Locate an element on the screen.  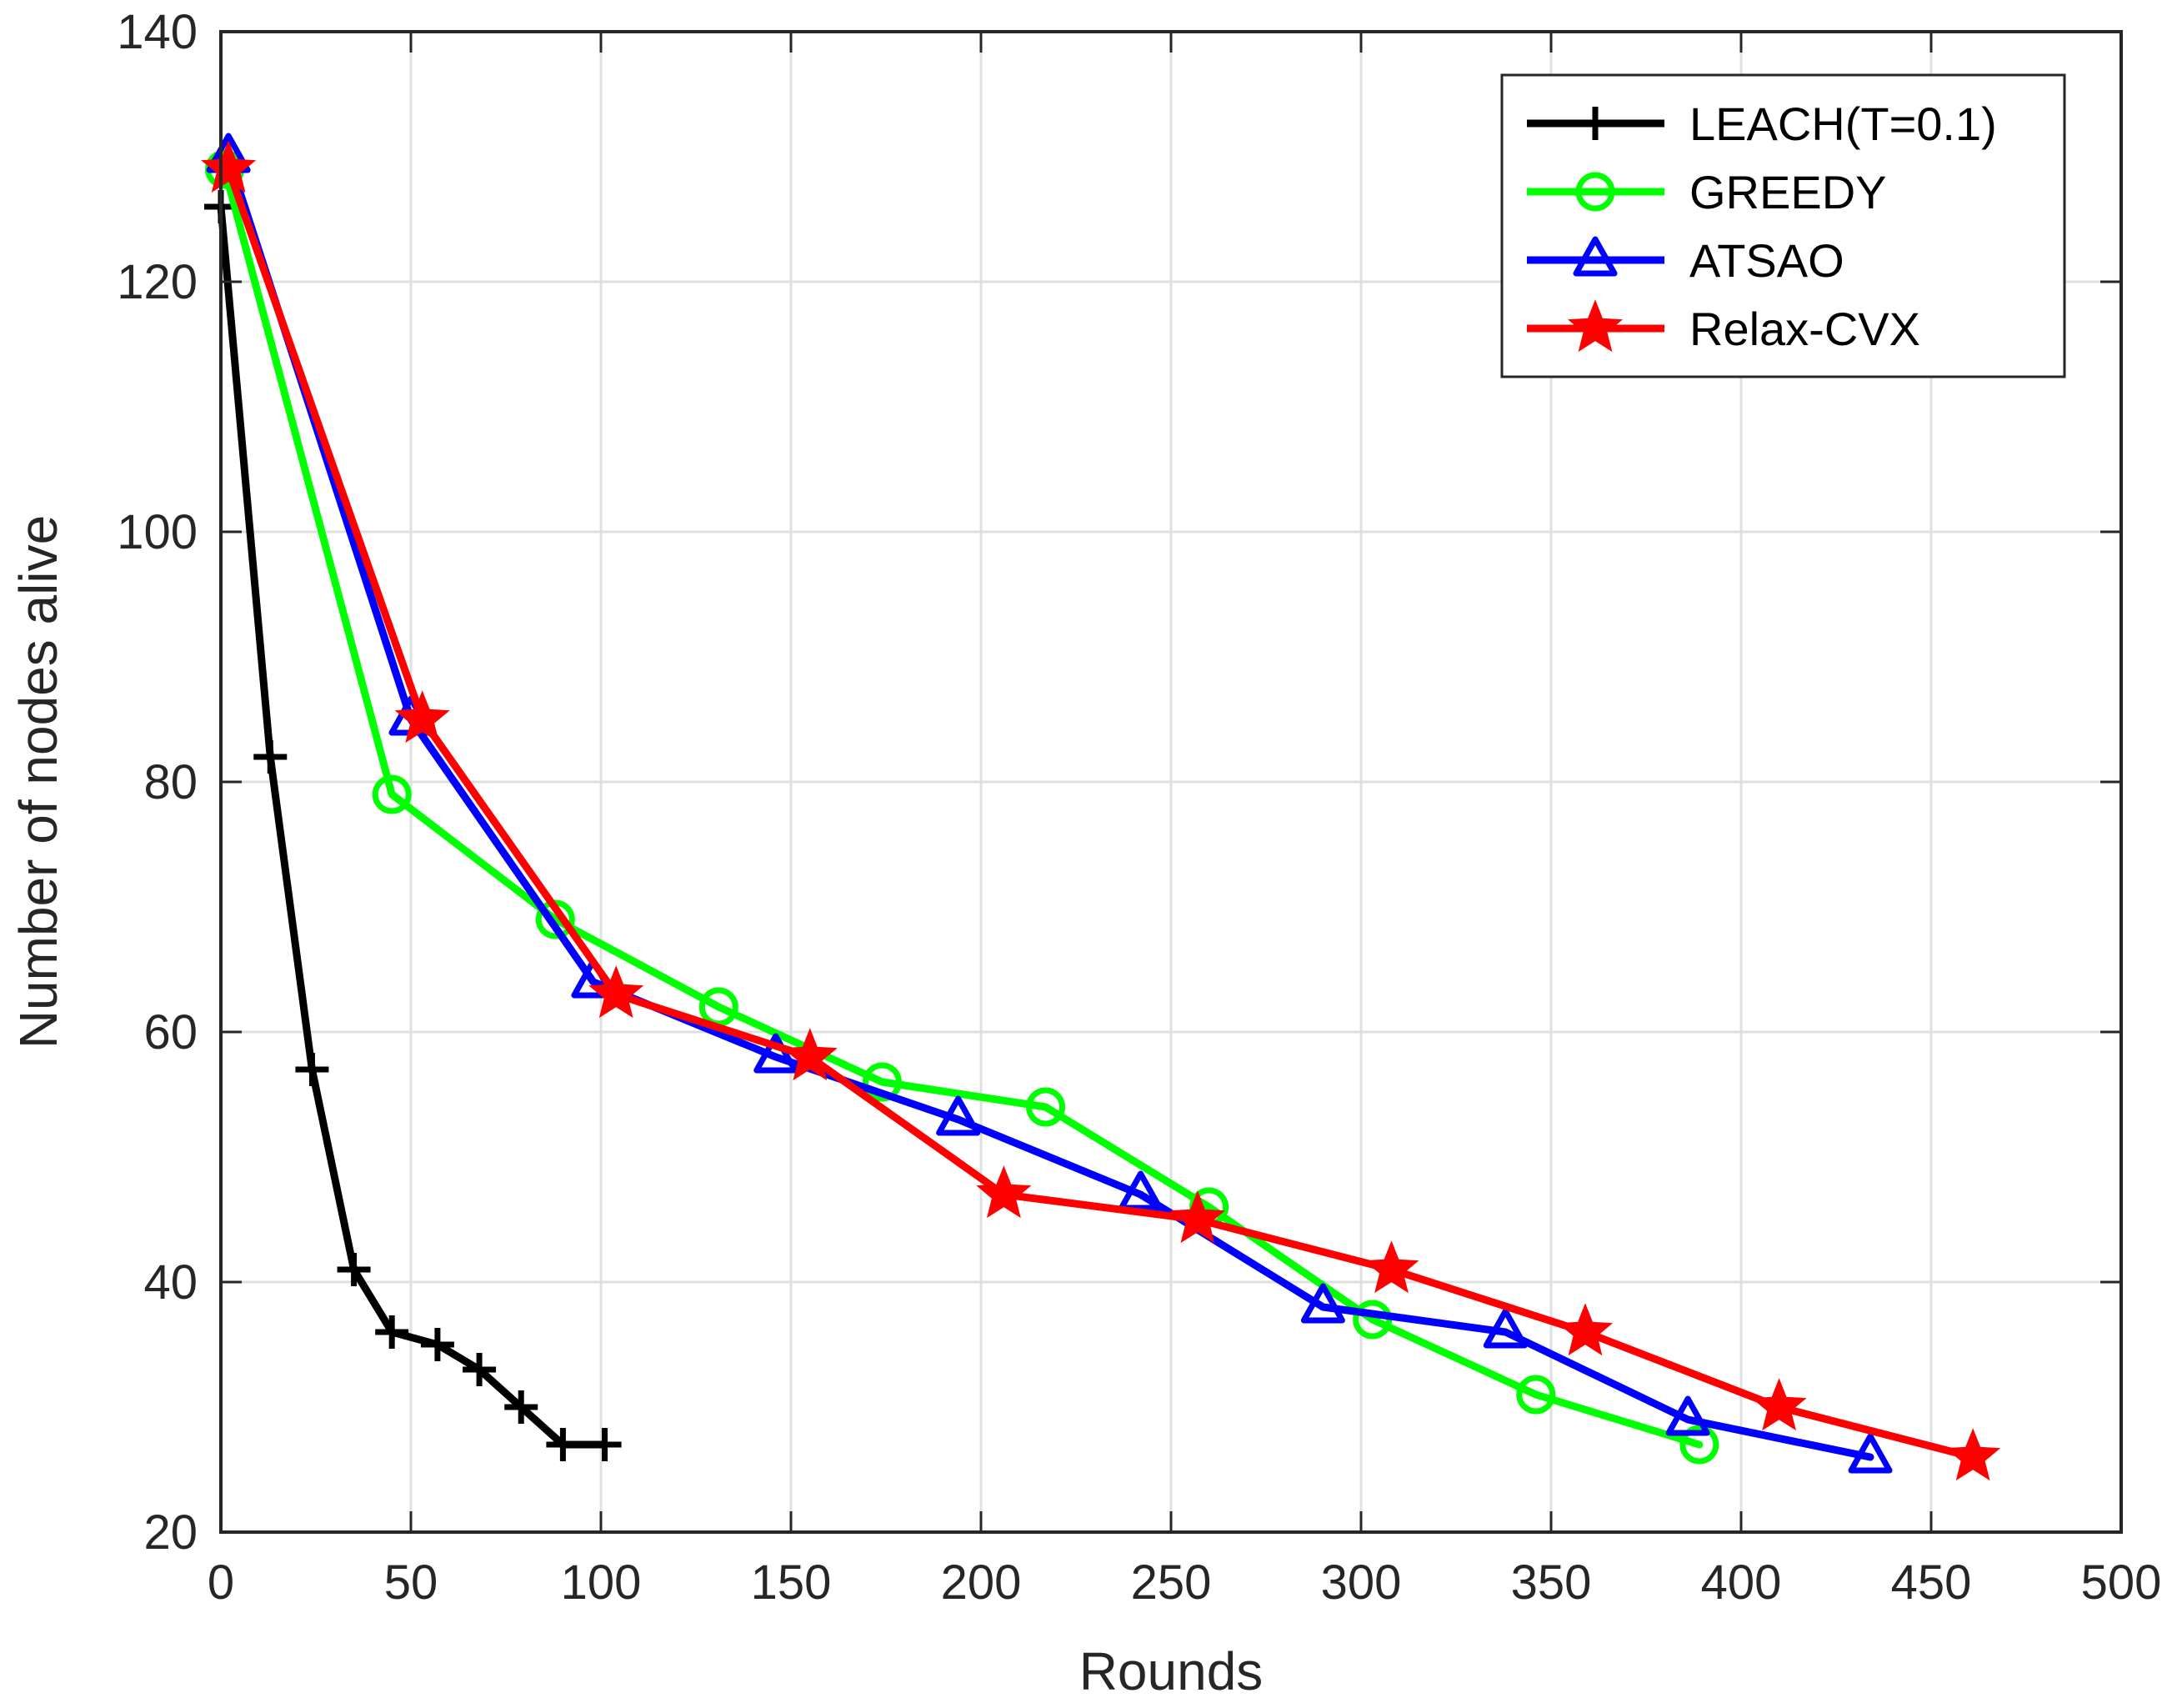
series-line is located at coordinates (413, 826).